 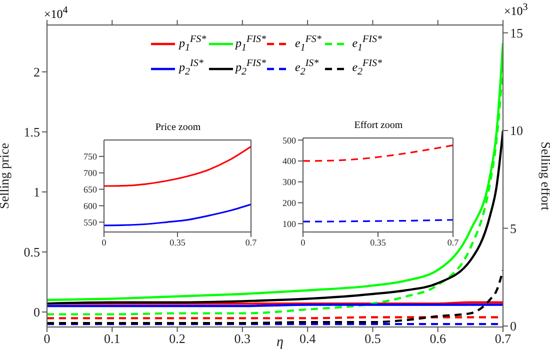 What do you see at coordinates (56, 13) in the screenshot?
I see `text: ×10$^{4}$` at bounding box center [56, 13].